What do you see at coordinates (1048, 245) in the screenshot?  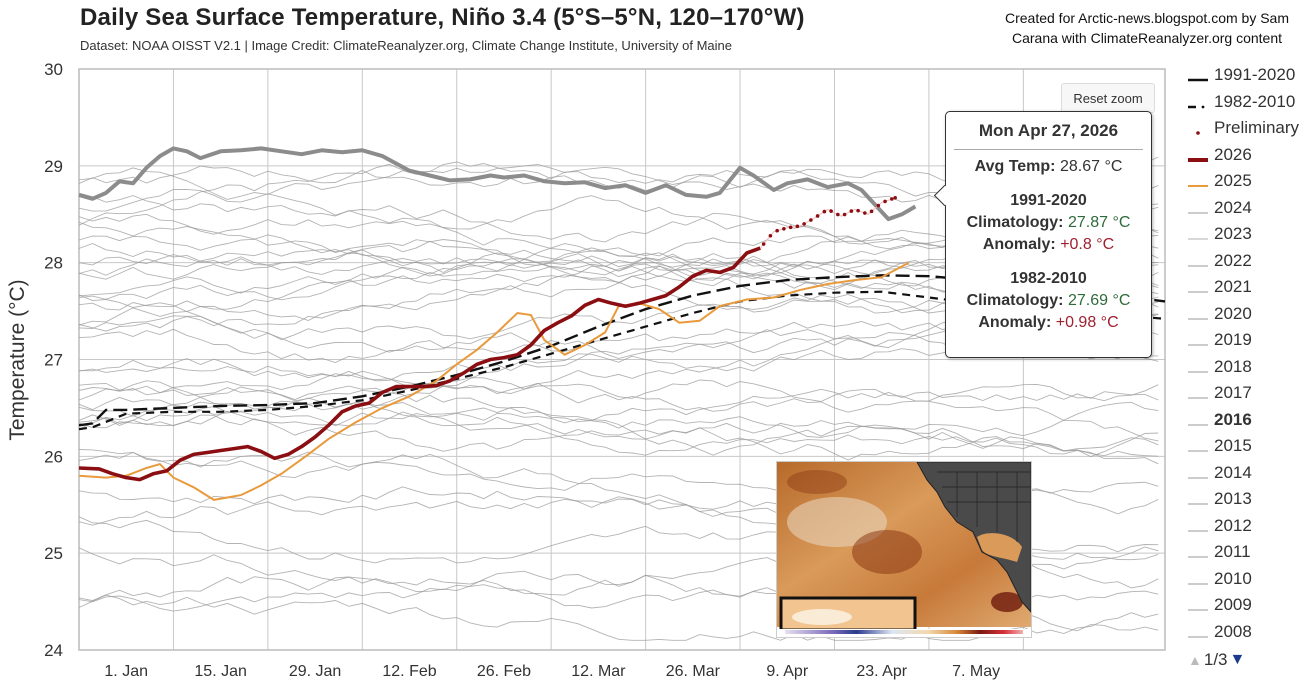 I see `tooltip-anom1-row: Anomaly: +0.8 °C` at bounding box center [1048, 245].